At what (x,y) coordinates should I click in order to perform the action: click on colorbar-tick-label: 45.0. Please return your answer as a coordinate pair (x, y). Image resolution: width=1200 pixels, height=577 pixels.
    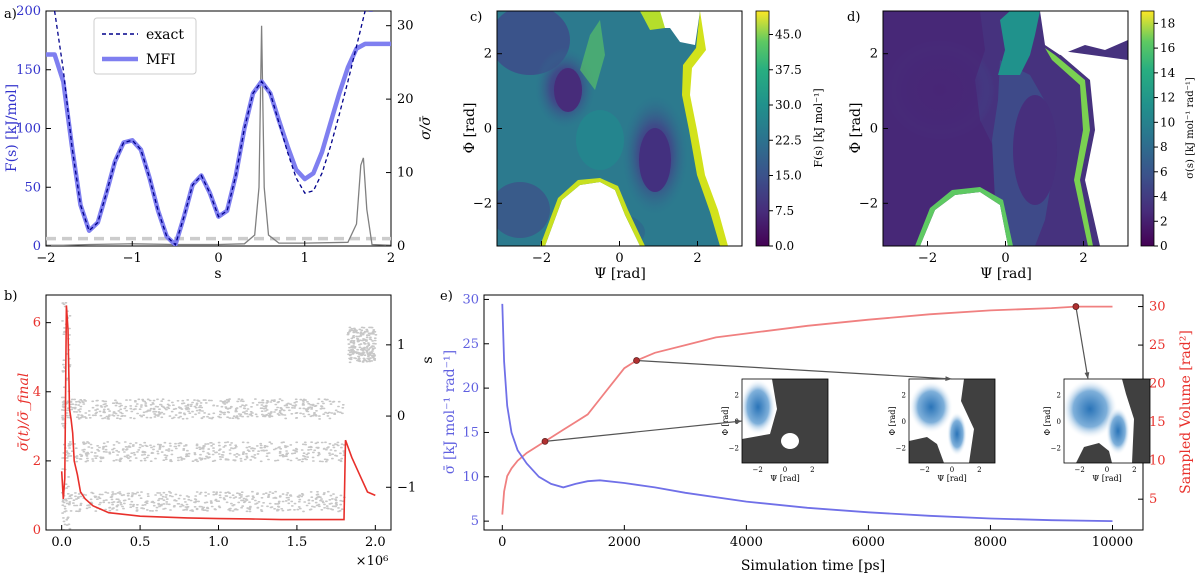
    Looking at the image, I should click on (788, 35).